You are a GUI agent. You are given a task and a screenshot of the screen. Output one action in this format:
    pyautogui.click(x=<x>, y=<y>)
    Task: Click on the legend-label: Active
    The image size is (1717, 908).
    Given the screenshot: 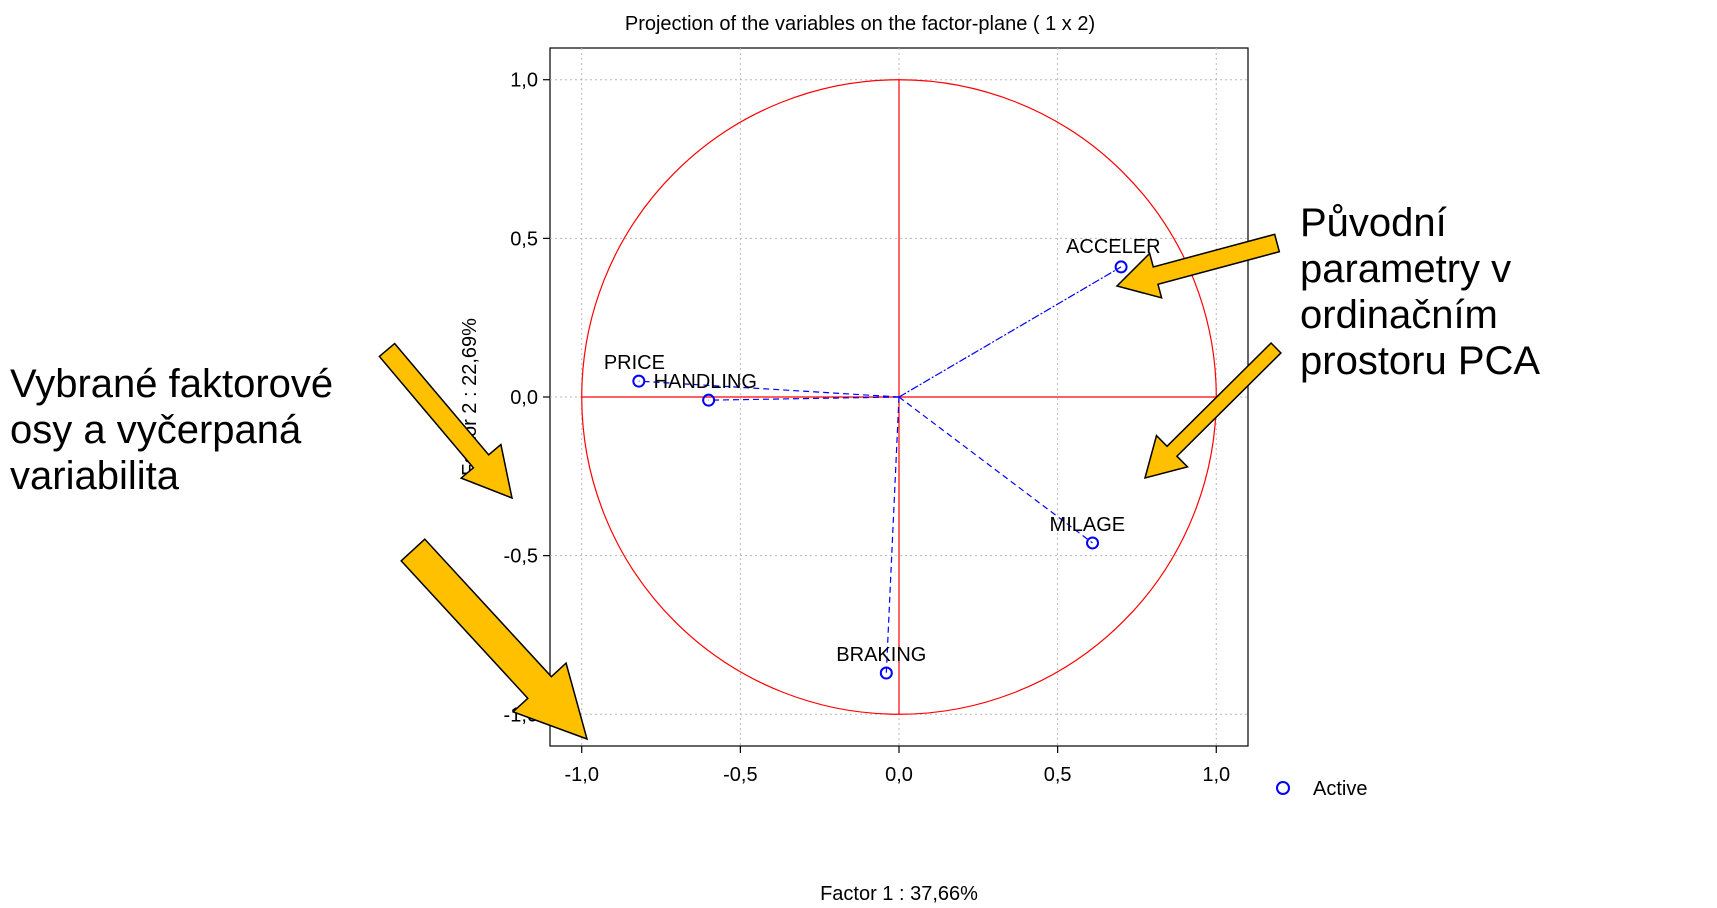 What is the action you would take?
    pyautogui.click(x=1340, y=789)
    